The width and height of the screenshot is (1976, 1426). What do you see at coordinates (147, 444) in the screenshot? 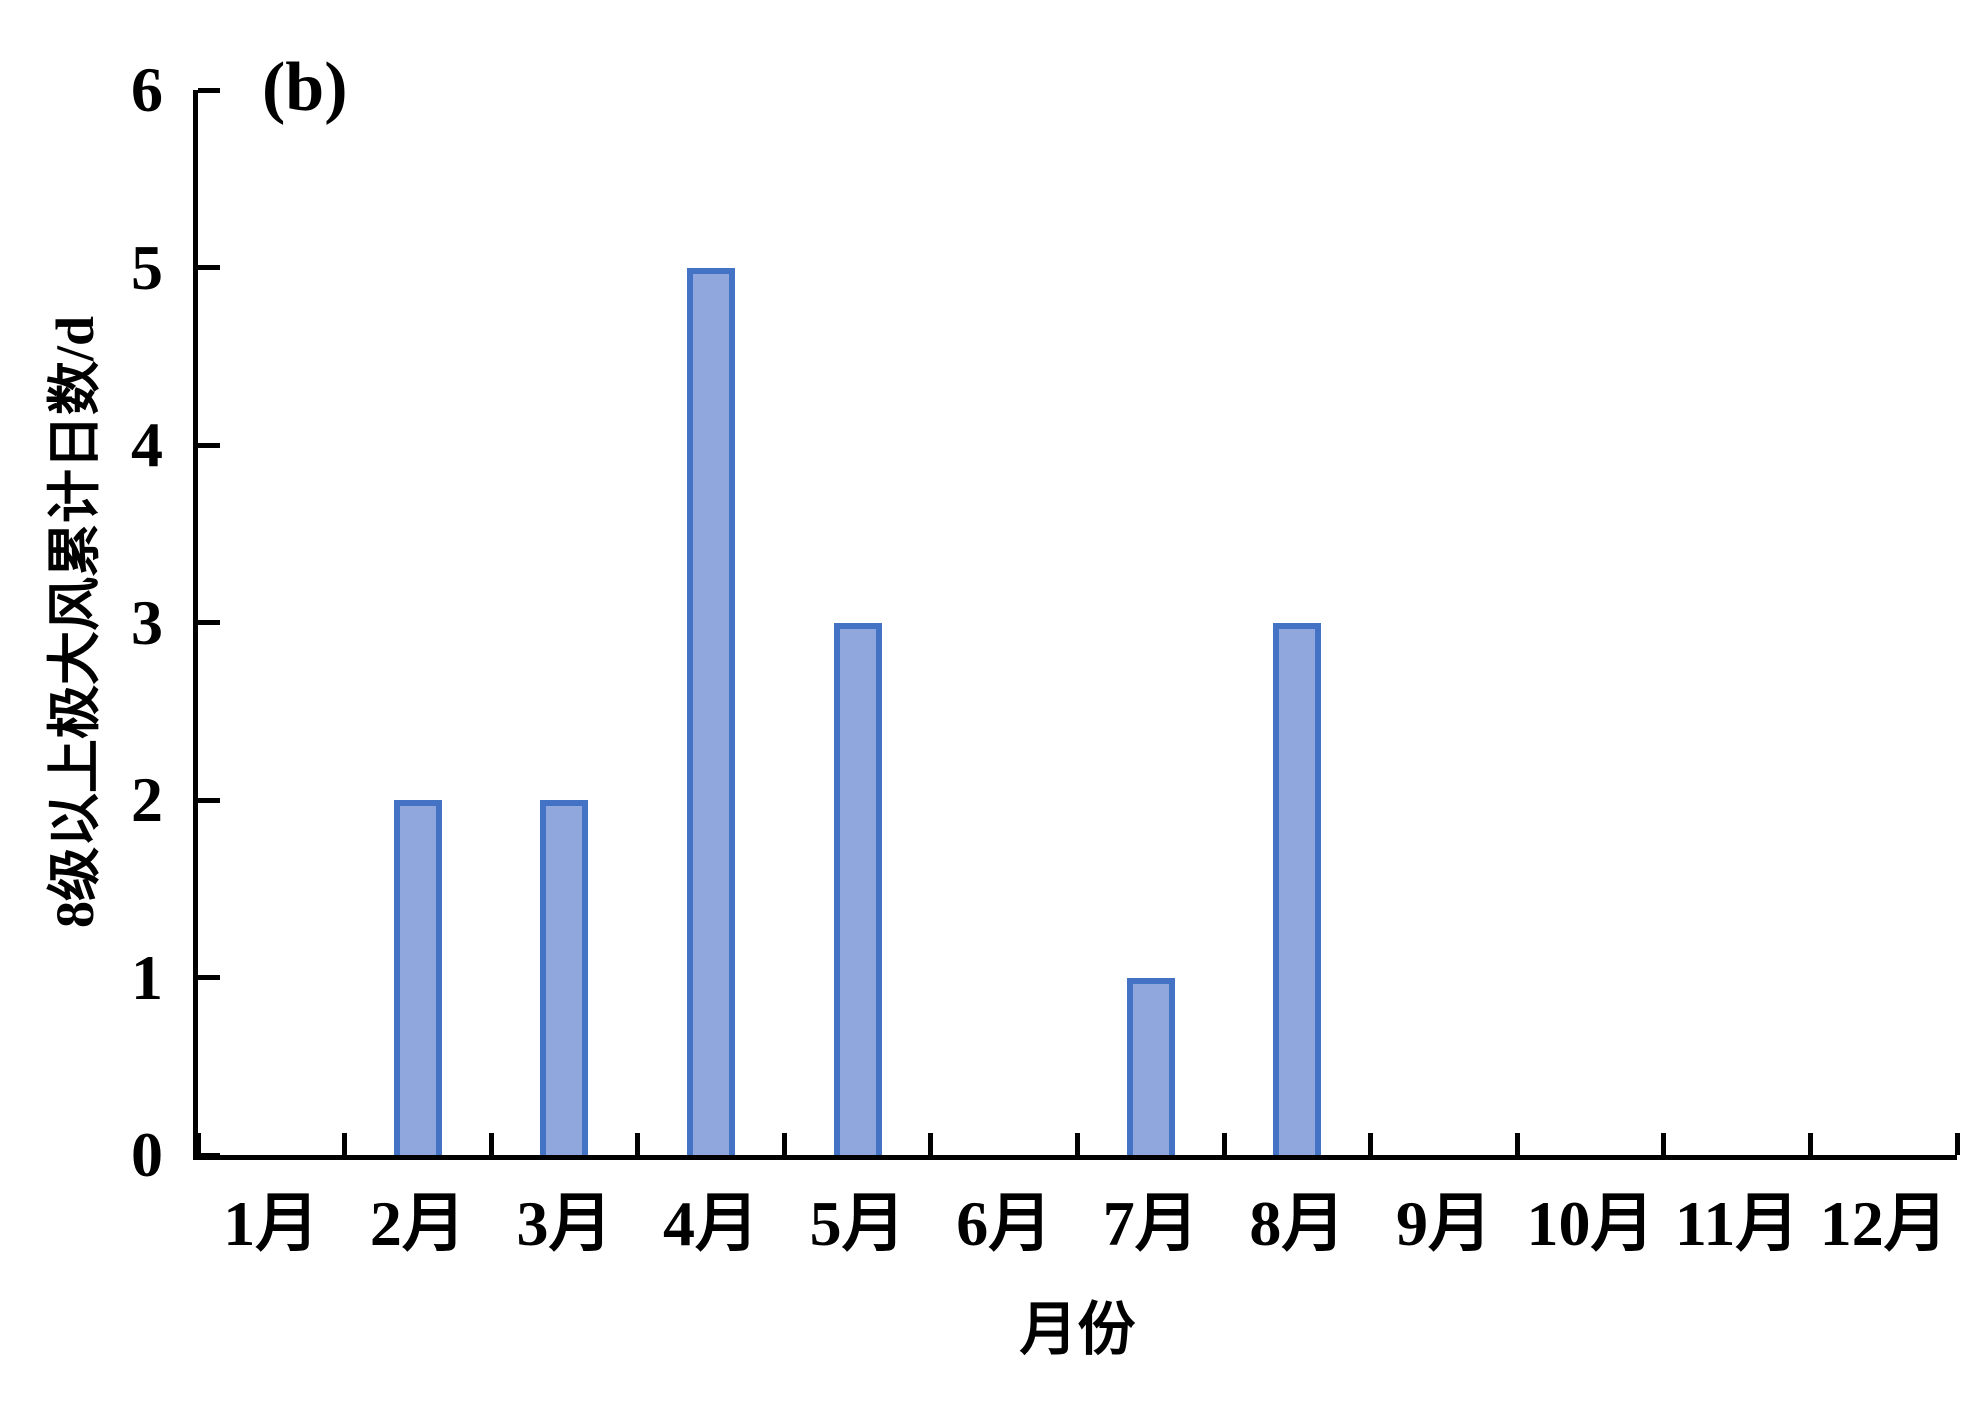
I see `y-tick-label: 4` at bounding box center [147, 444].